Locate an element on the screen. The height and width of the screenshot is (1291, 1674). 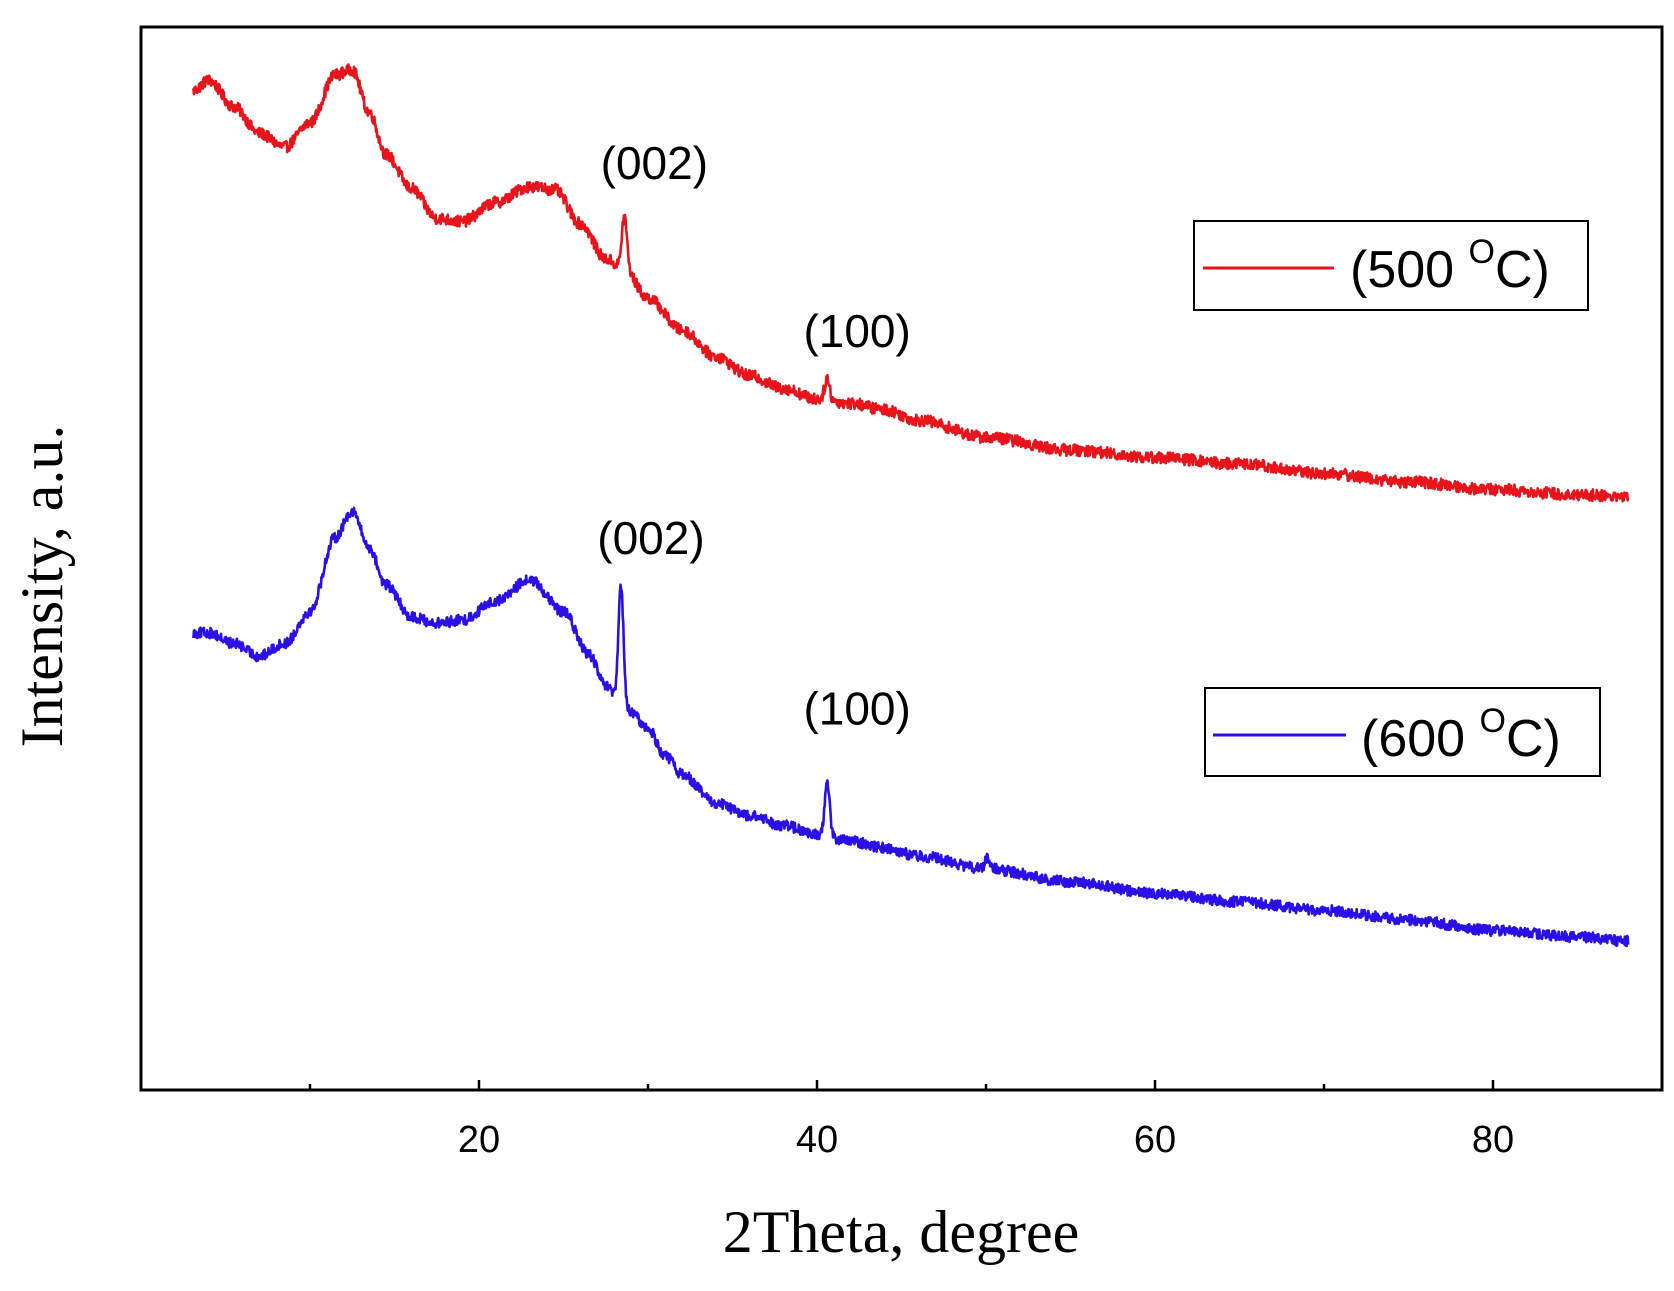
legend-500-box is located at coordinates (1391, 265).